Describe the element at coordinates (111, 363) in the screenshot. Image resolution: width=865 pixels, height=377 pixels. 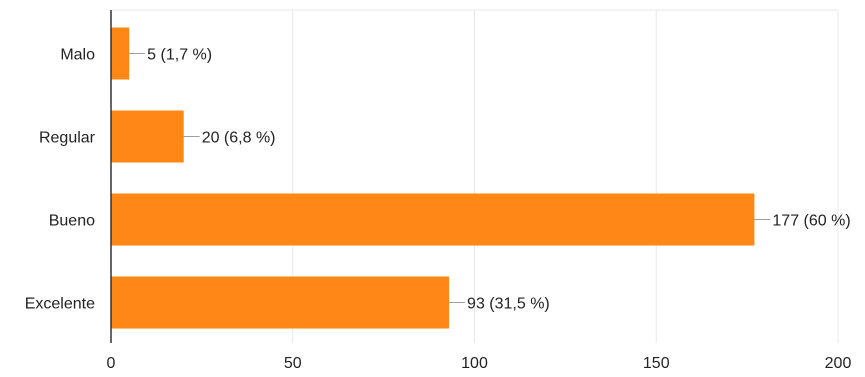
I see `x-tick-label: 0` at that location.